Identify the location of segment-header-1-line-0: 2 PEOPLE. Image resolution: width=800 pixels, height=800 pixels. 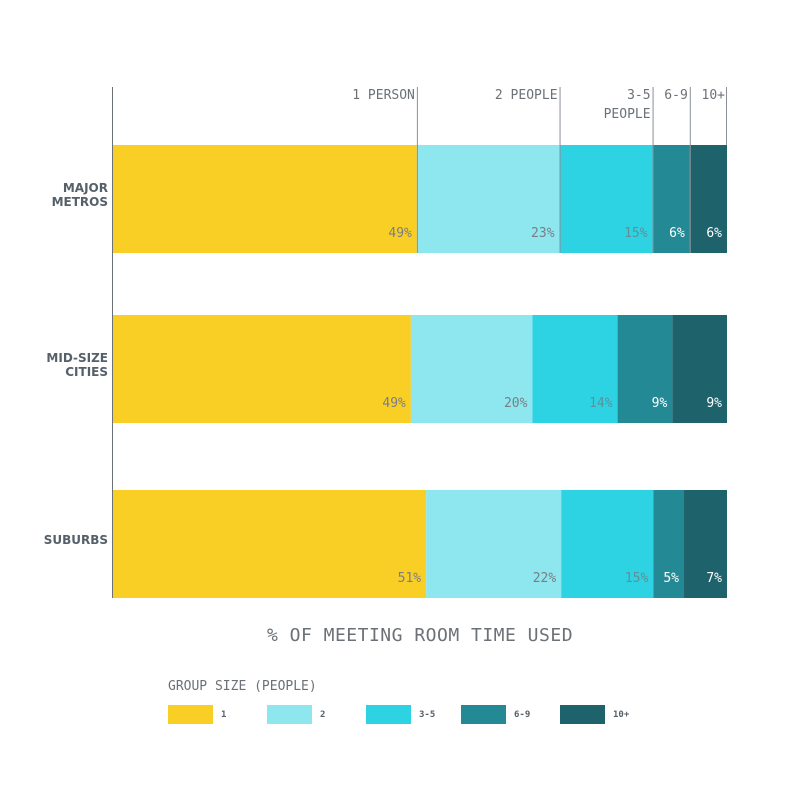
(526, 95).